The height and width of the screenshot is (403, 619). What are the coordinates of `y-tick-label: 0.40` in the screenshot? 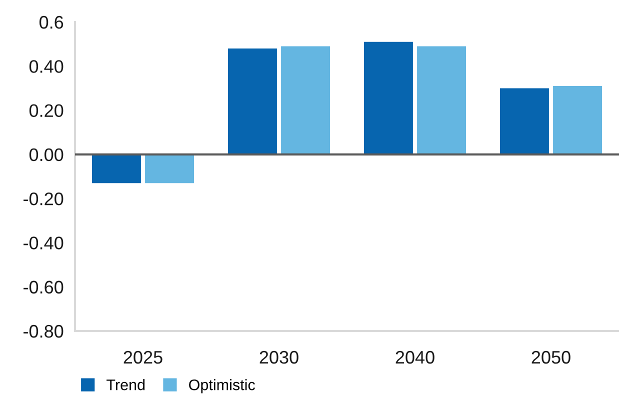 It's located at (46, 66).